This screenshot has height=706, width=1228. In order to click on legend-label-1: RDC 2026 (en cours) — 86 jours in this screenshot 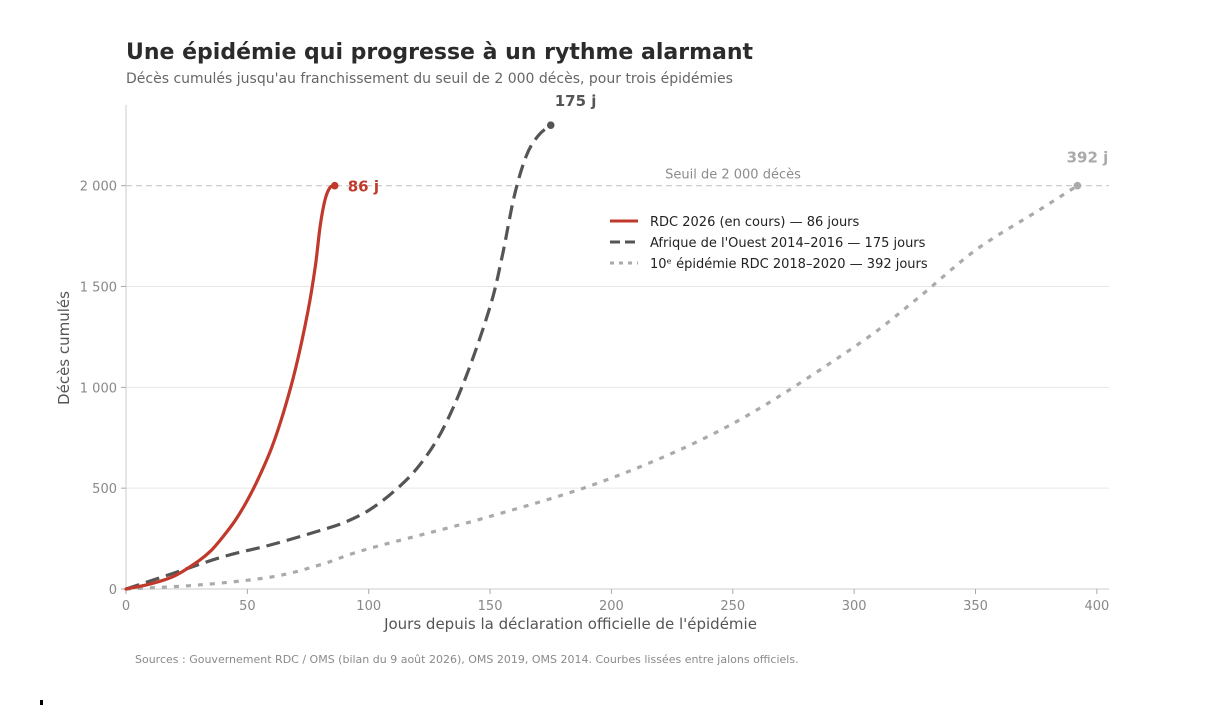, I will do `click(755, 222)`.